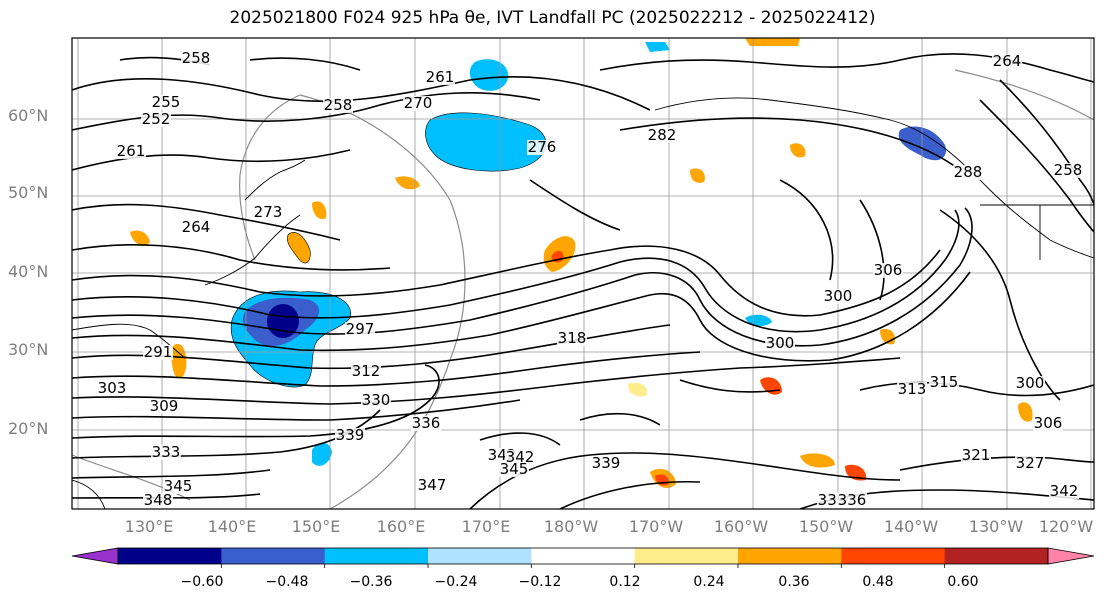 The width and height of the screenshot is (1105, 603). Describe the element at coordinates (149, 526) in the screenshot. I see `longitude-label: 130°E` at that location.